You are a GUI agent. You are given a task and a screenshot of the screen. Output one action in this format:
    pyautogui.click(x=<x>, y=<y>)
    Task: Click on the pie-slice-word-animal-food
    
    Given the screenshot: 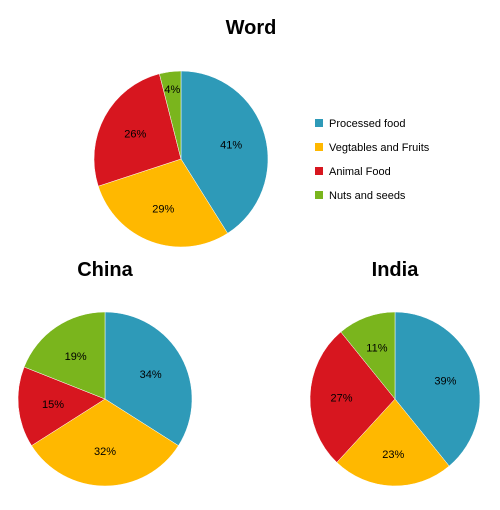 What is the action you would take?
    pyautogui.click(x=137, y=130)
    